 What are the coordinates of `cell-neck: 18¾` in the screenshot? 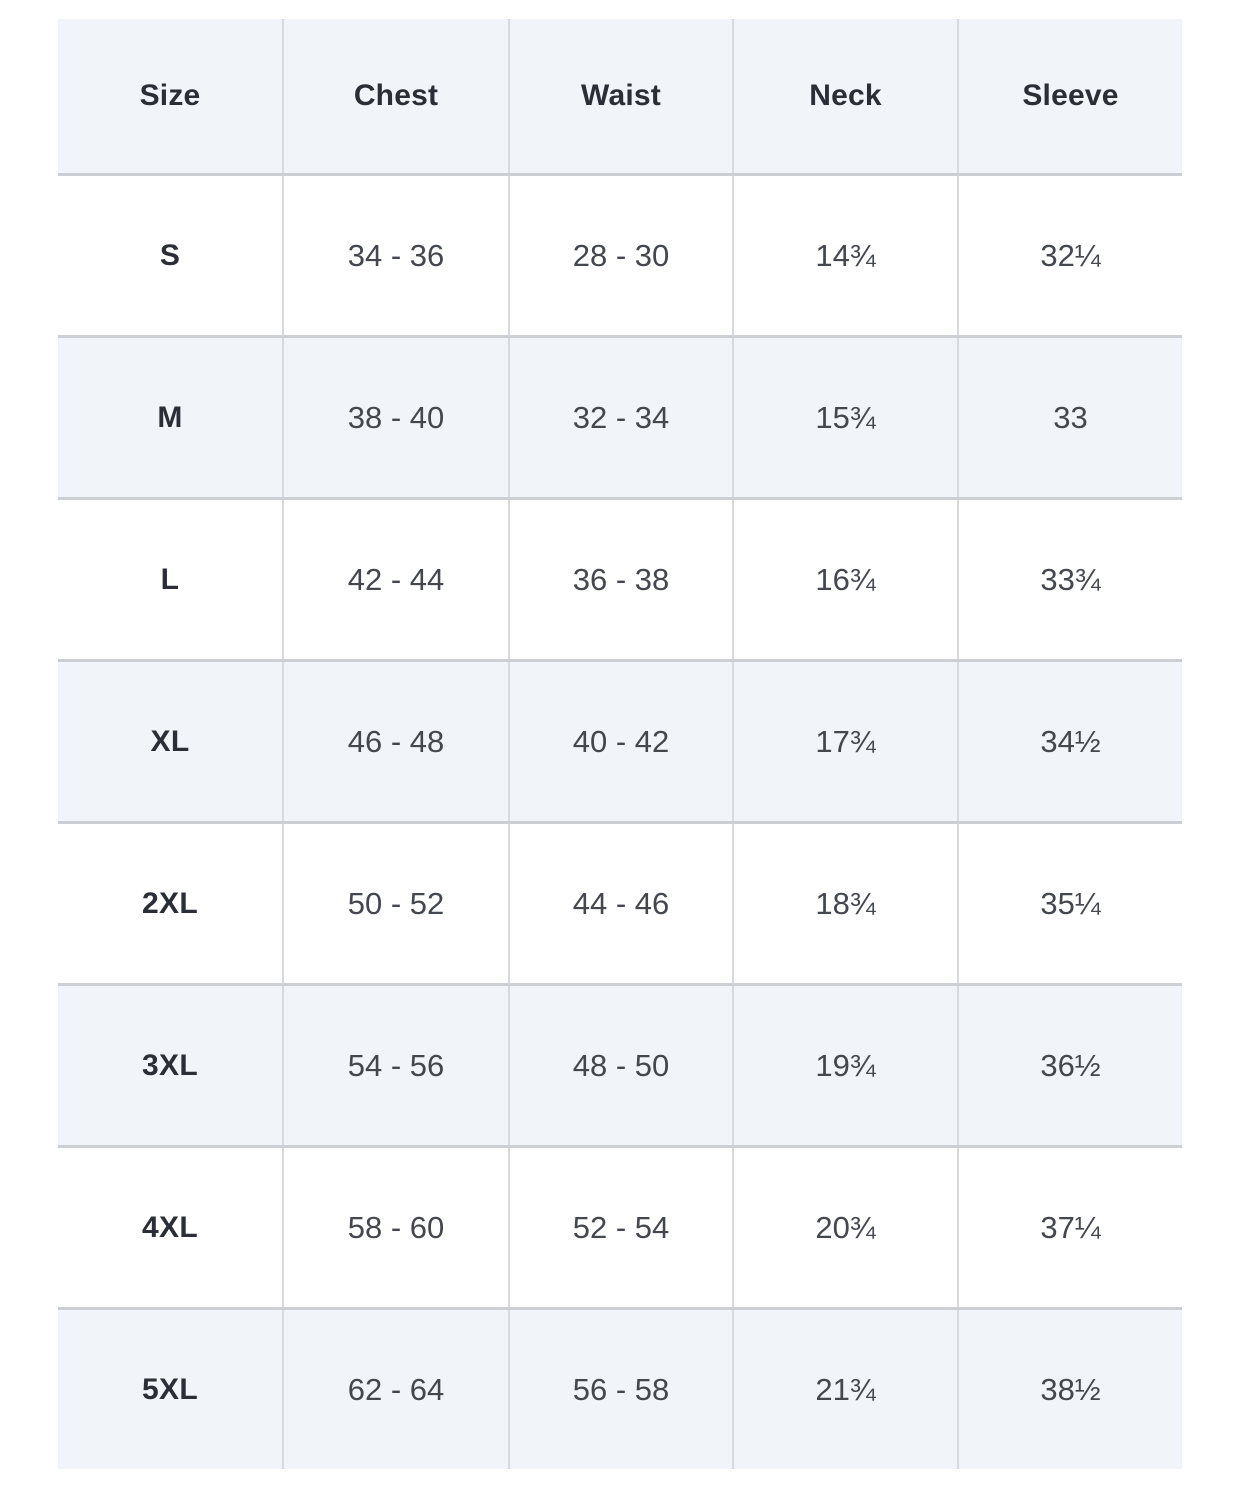 It's located at (846, 904).